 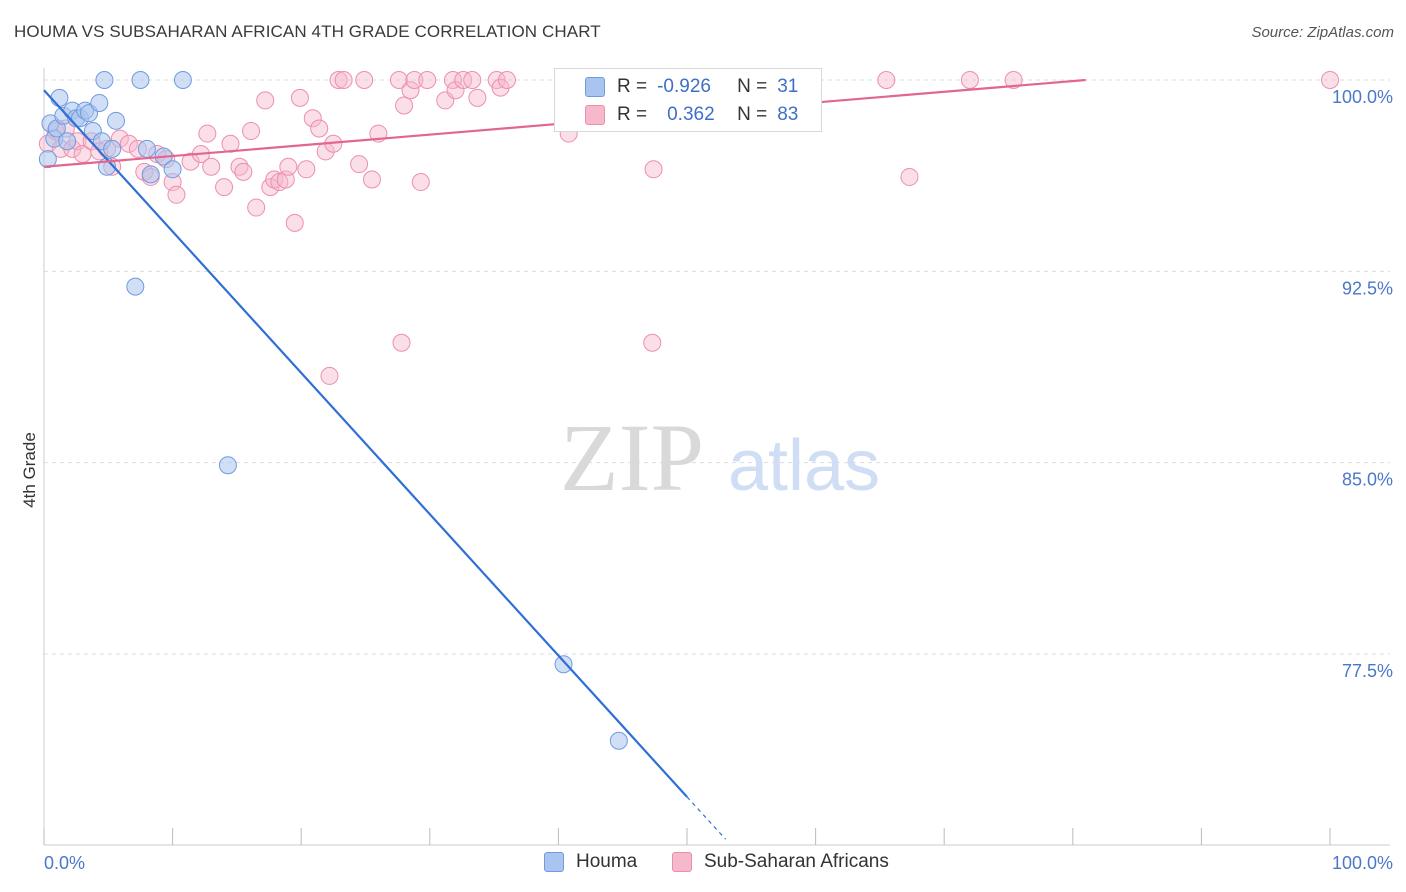 I want to click on legend-item-ssa: Sub-Saharan Africans, so click(x=780, y=862).